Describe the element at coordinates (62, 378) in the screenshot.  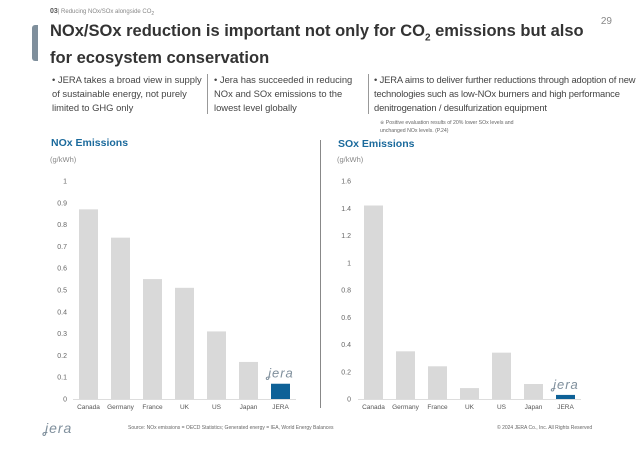
I see `y-tick-label: 0.1` at that location.